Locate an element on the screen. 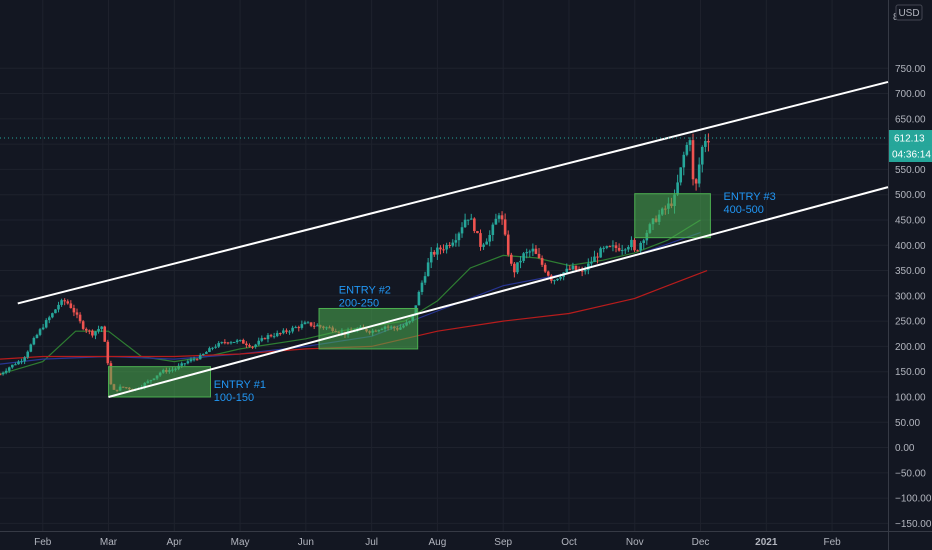  time-tick-label: Sep is located at coordinates (503, 542).